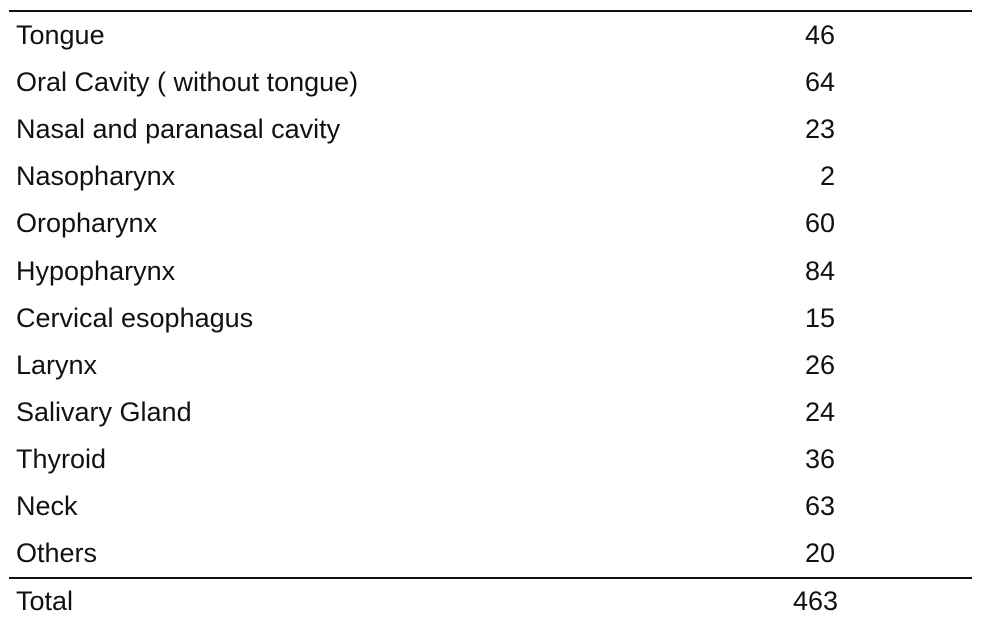 The image size is (983, 628). I want to click on top-rule, so click(490, 11).